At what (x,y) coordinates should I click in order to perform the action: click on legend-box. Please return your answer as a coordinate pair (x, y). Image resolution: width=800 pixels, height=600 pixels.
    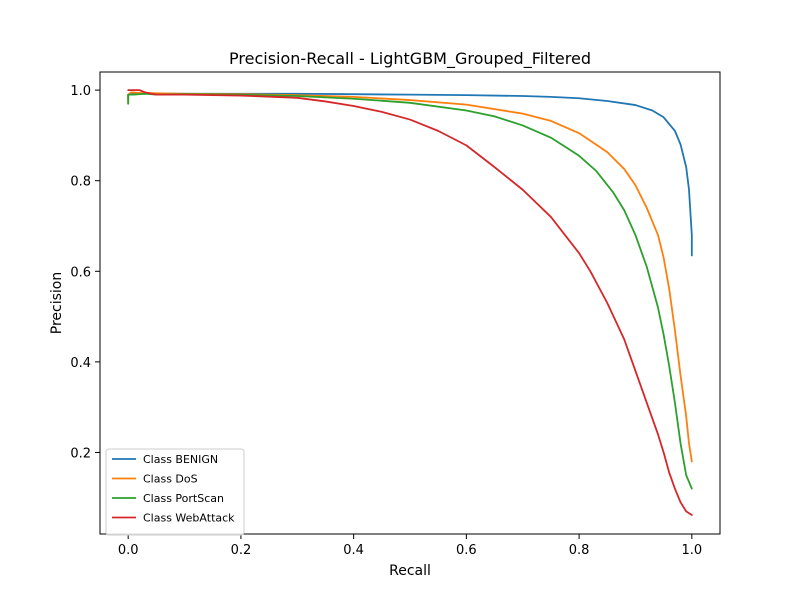
    Looking at the image, I should click on (175, 492).